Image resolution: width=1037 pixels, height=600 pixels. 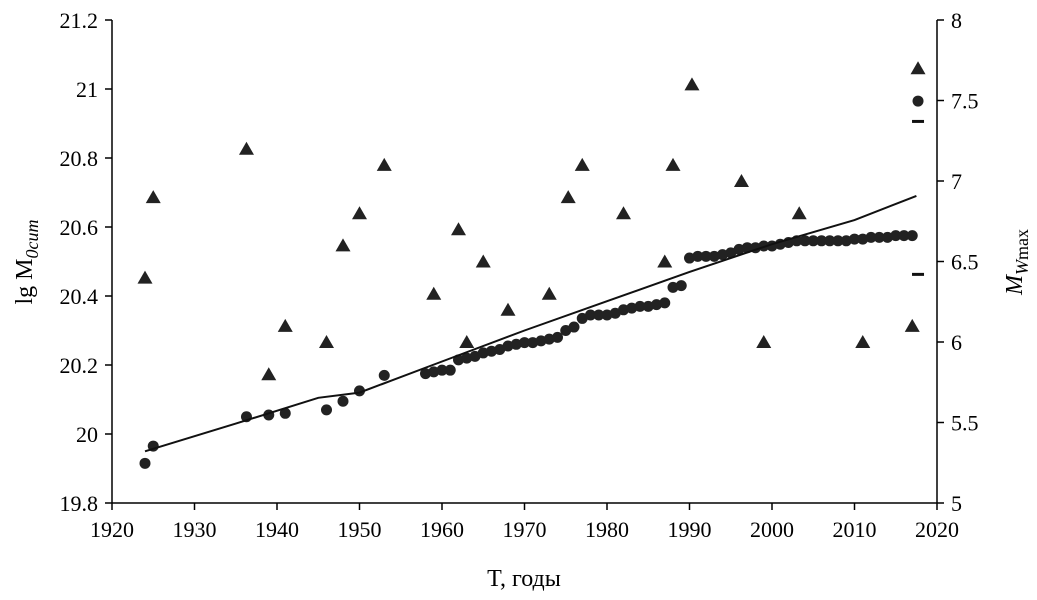 I want to click on left-tick-label: 20.4, so click(x=79, y=296).